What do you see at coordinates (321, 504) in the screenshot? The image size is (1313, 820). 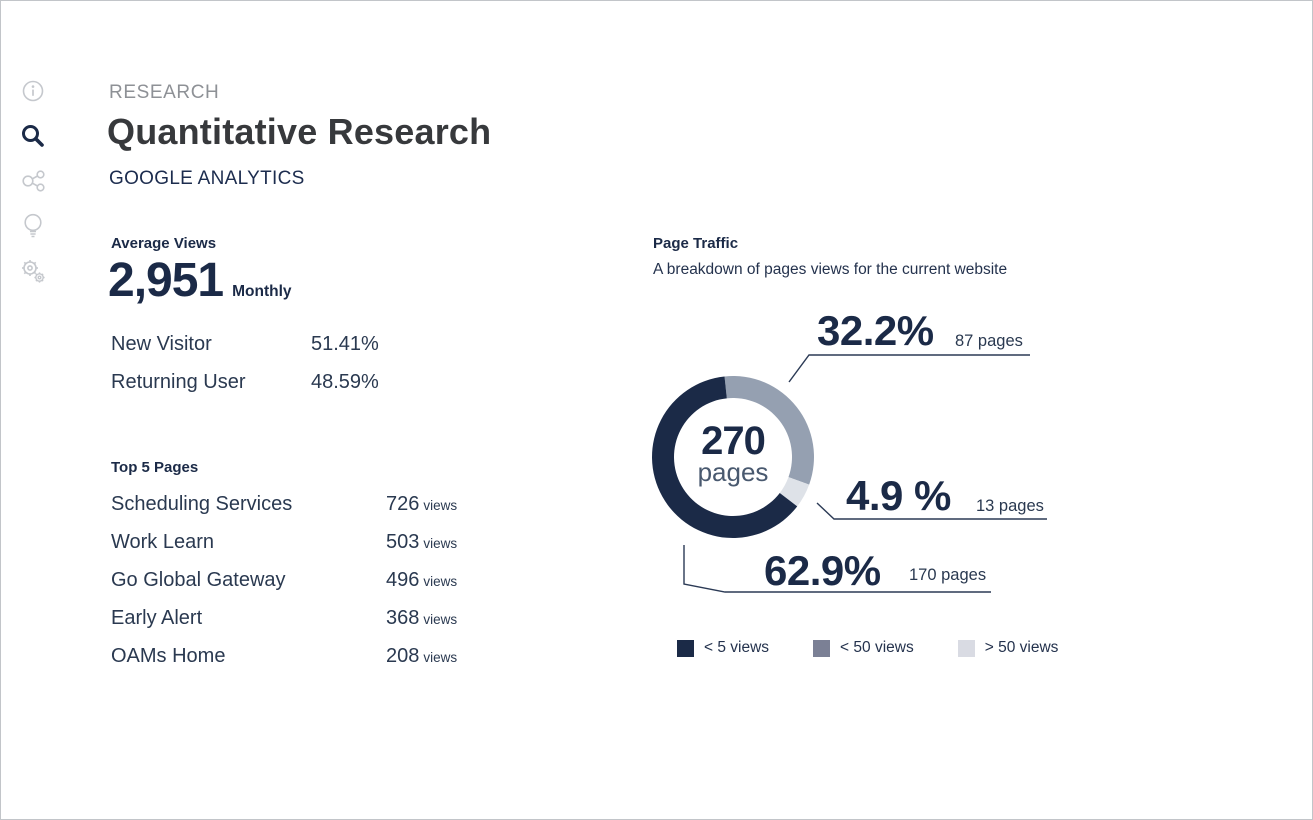 I see `table-row: Scheduling Services 726 views` at bounding box center [321, 504].